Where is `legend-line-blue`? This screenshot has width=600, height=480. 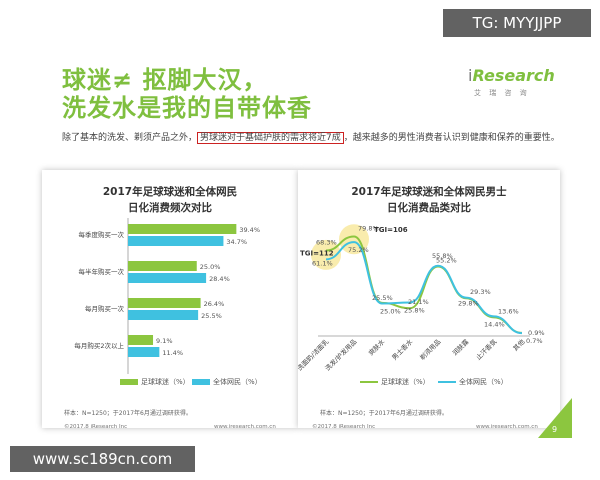
legend-line-blue is located at coordinates (447, 382).